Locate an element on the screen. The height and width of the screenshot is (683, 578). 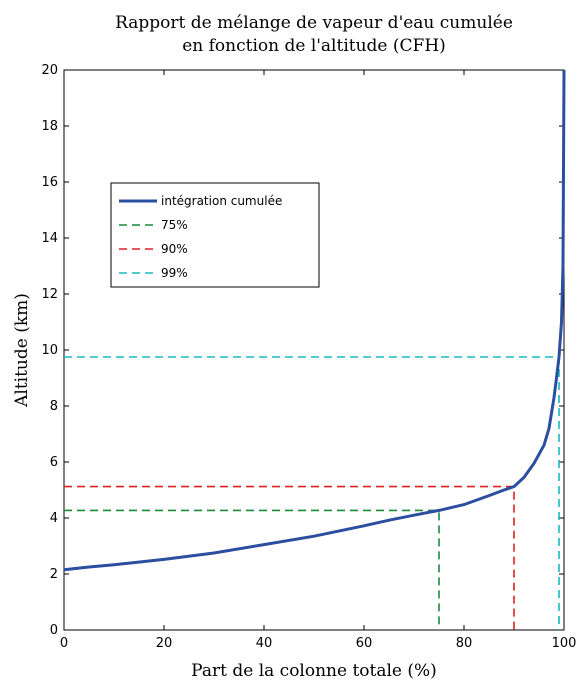
legend-entry: intégration cumulée is located at coordinates (221, 201).